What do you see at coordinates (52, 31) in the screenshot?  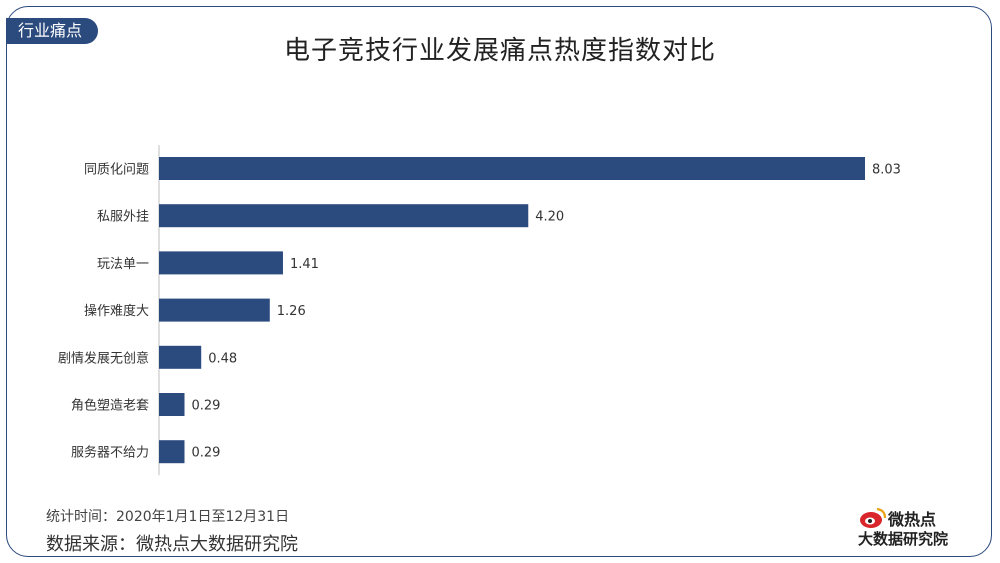 I see `section-tag: 行业痛点` at bounding box center [52, 31].